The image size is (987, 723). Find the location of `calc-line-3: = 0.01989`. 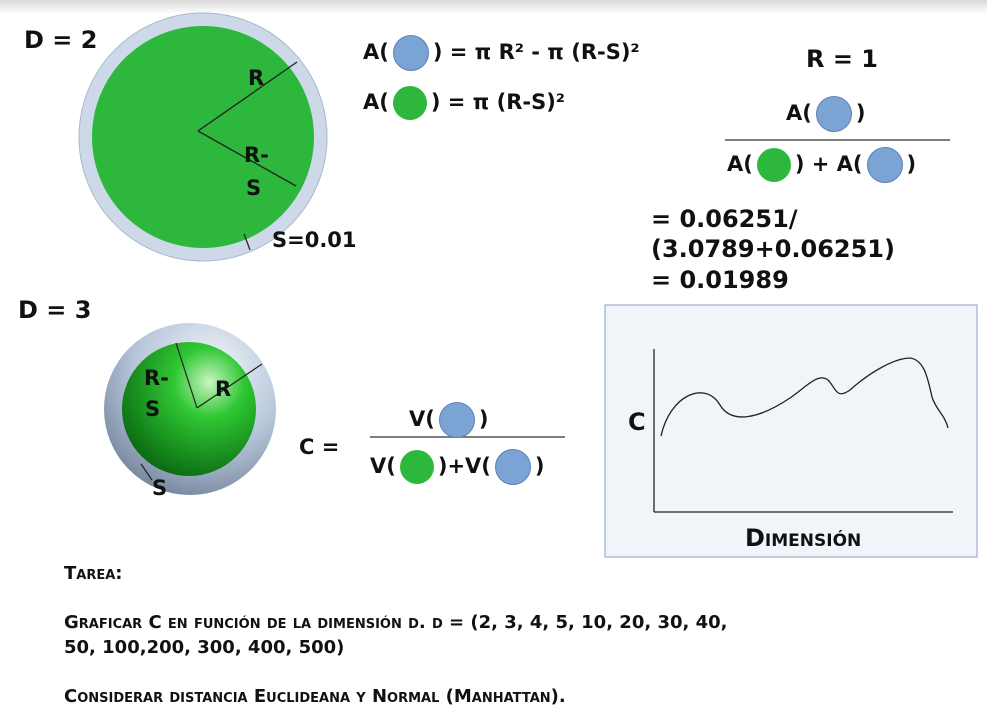

calc-line-3: = 0.01989 is located at coordinates (720, 280).